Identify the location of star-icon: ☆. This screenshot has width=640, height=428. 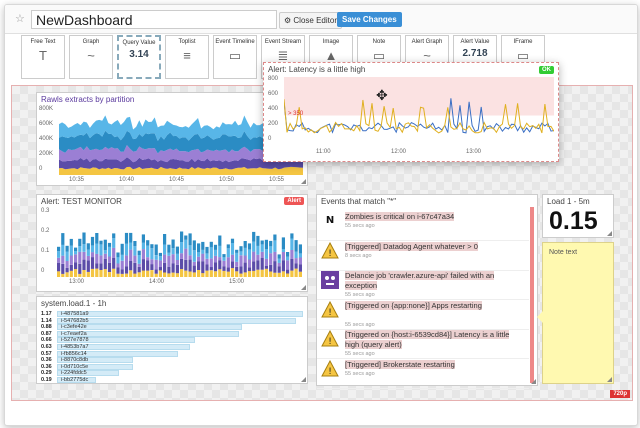
(20, 19).